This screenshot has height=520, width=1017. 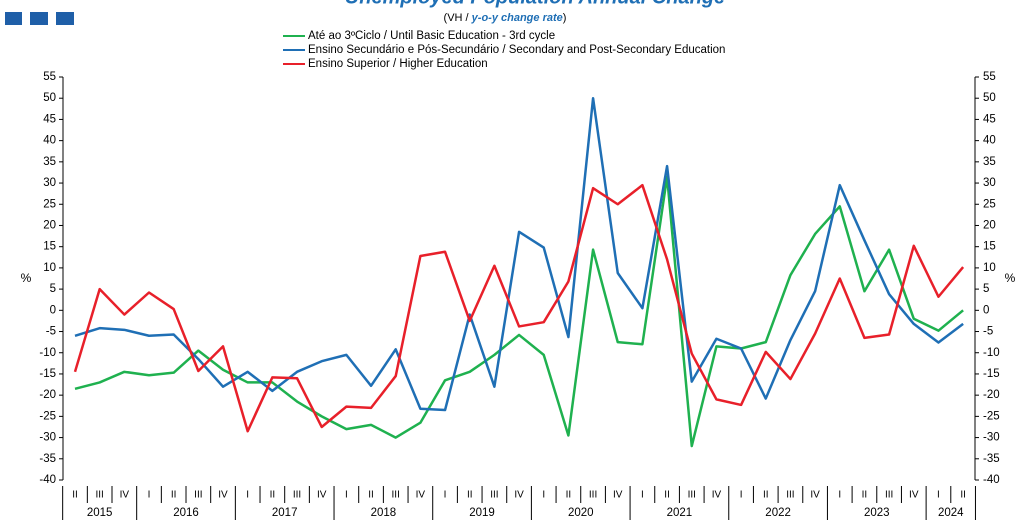 I want to click on subtitle-part: (VH /, so click(x=458, y=18).